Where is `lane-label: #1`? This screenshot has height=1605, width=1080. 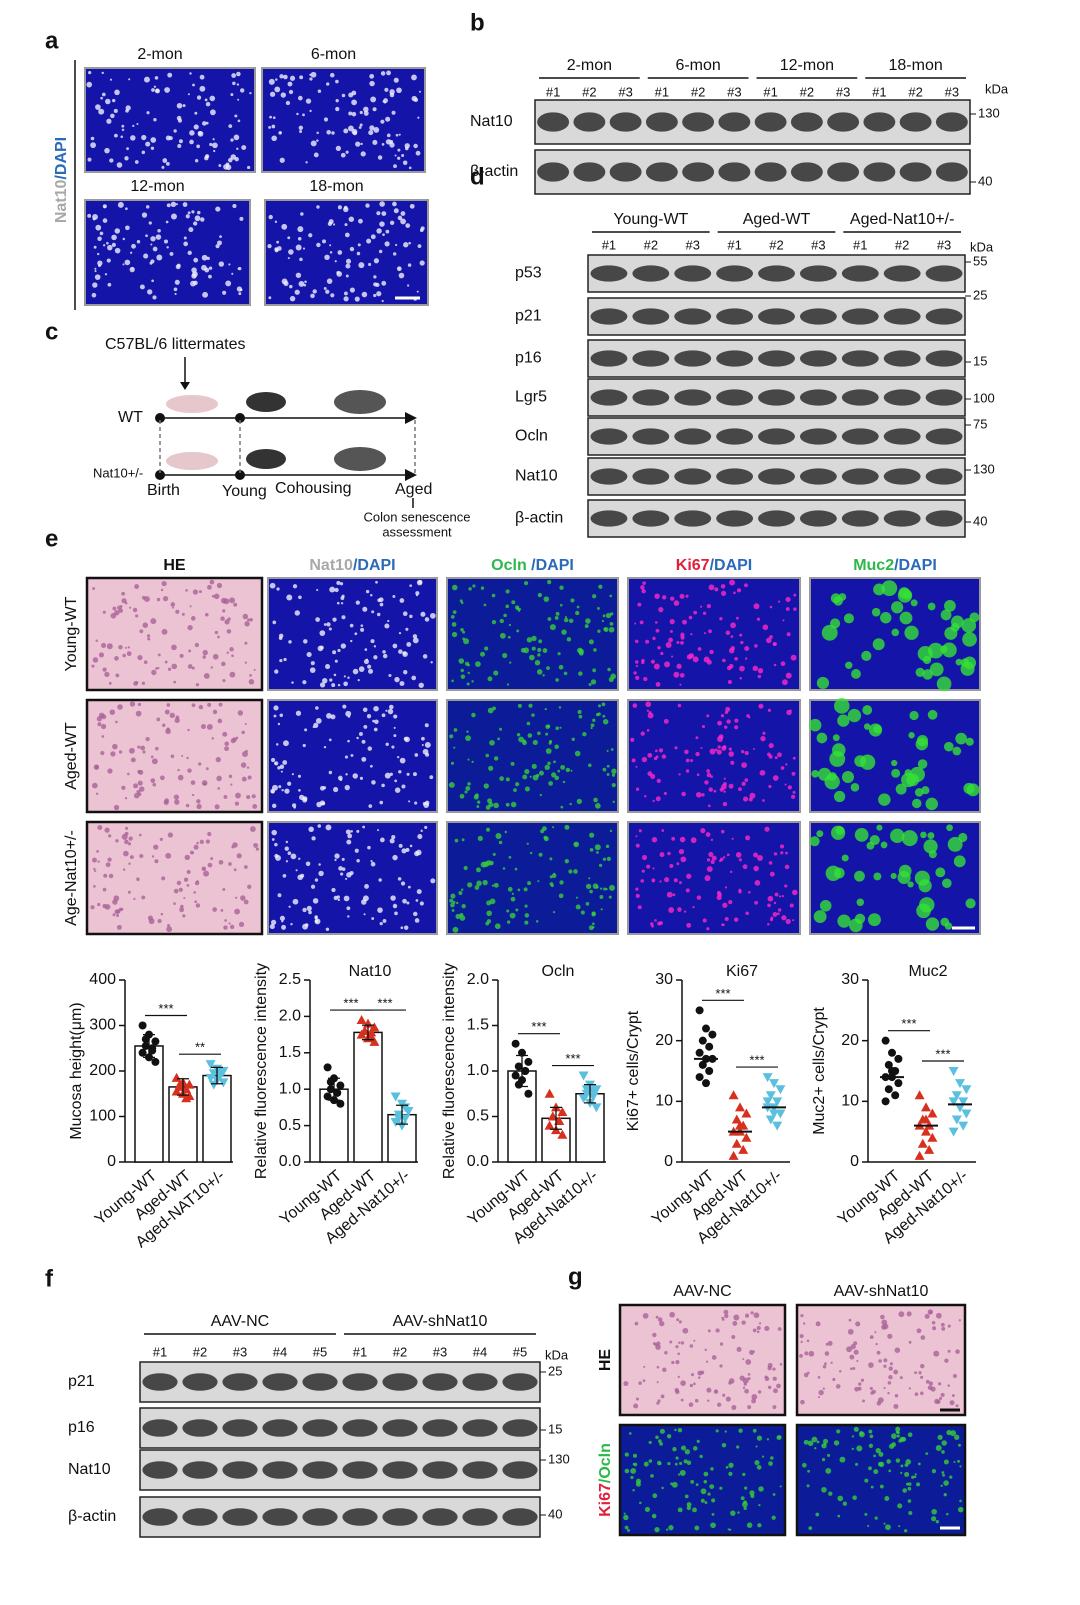 lane-label: #1 is located at coordinates (770, 91).